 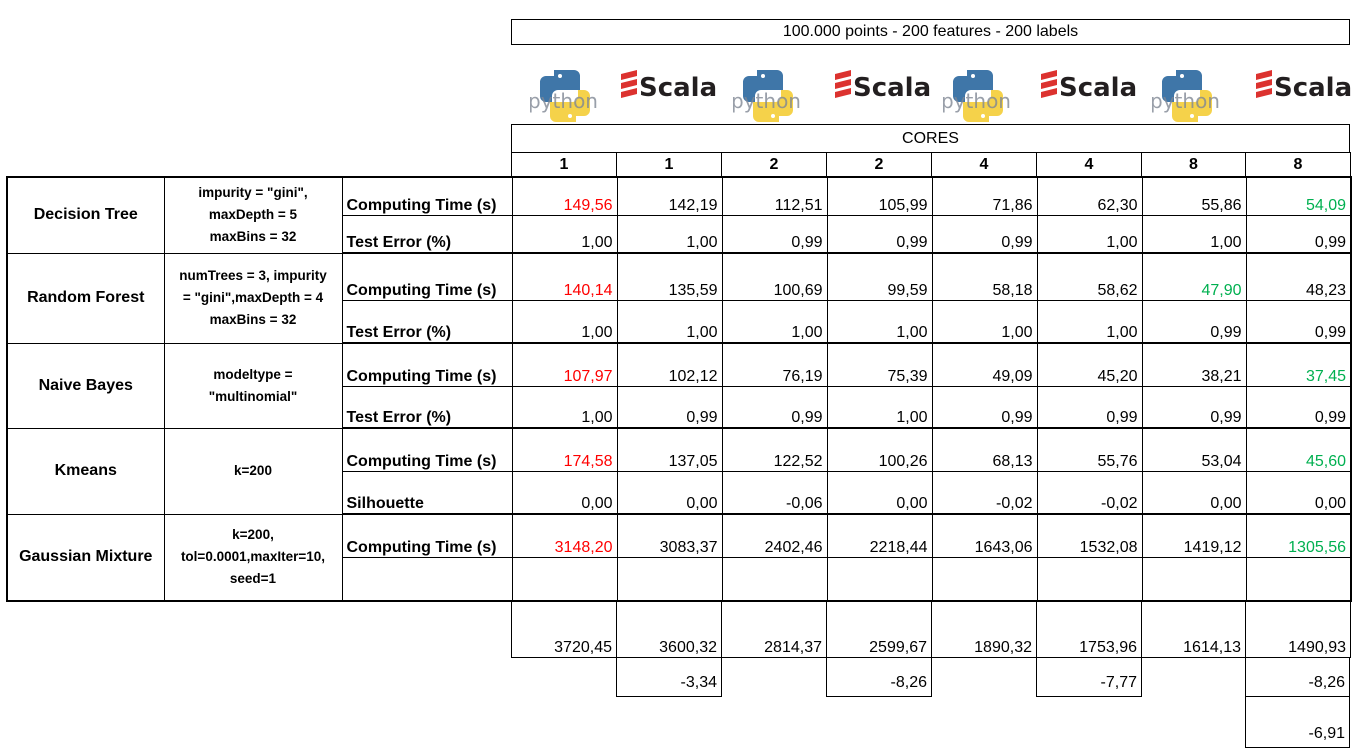 What do you see at coordinates (564, 196) in the screenshot?
I see `value-cell: 149,56` at bounding box center [564, 196].